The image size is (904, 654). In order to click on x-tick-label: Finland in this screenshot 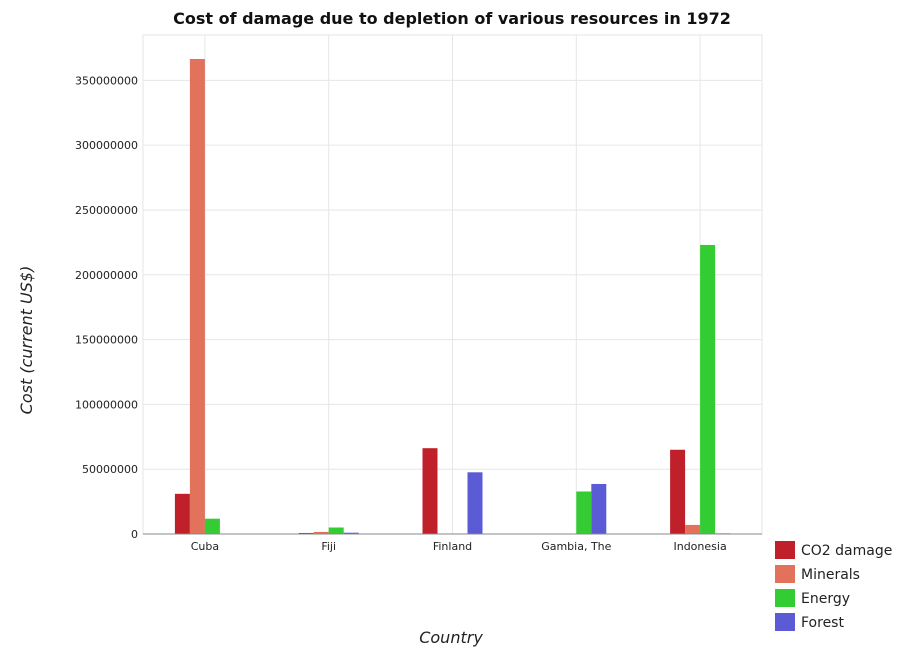, I will do `click(452, 546)`.